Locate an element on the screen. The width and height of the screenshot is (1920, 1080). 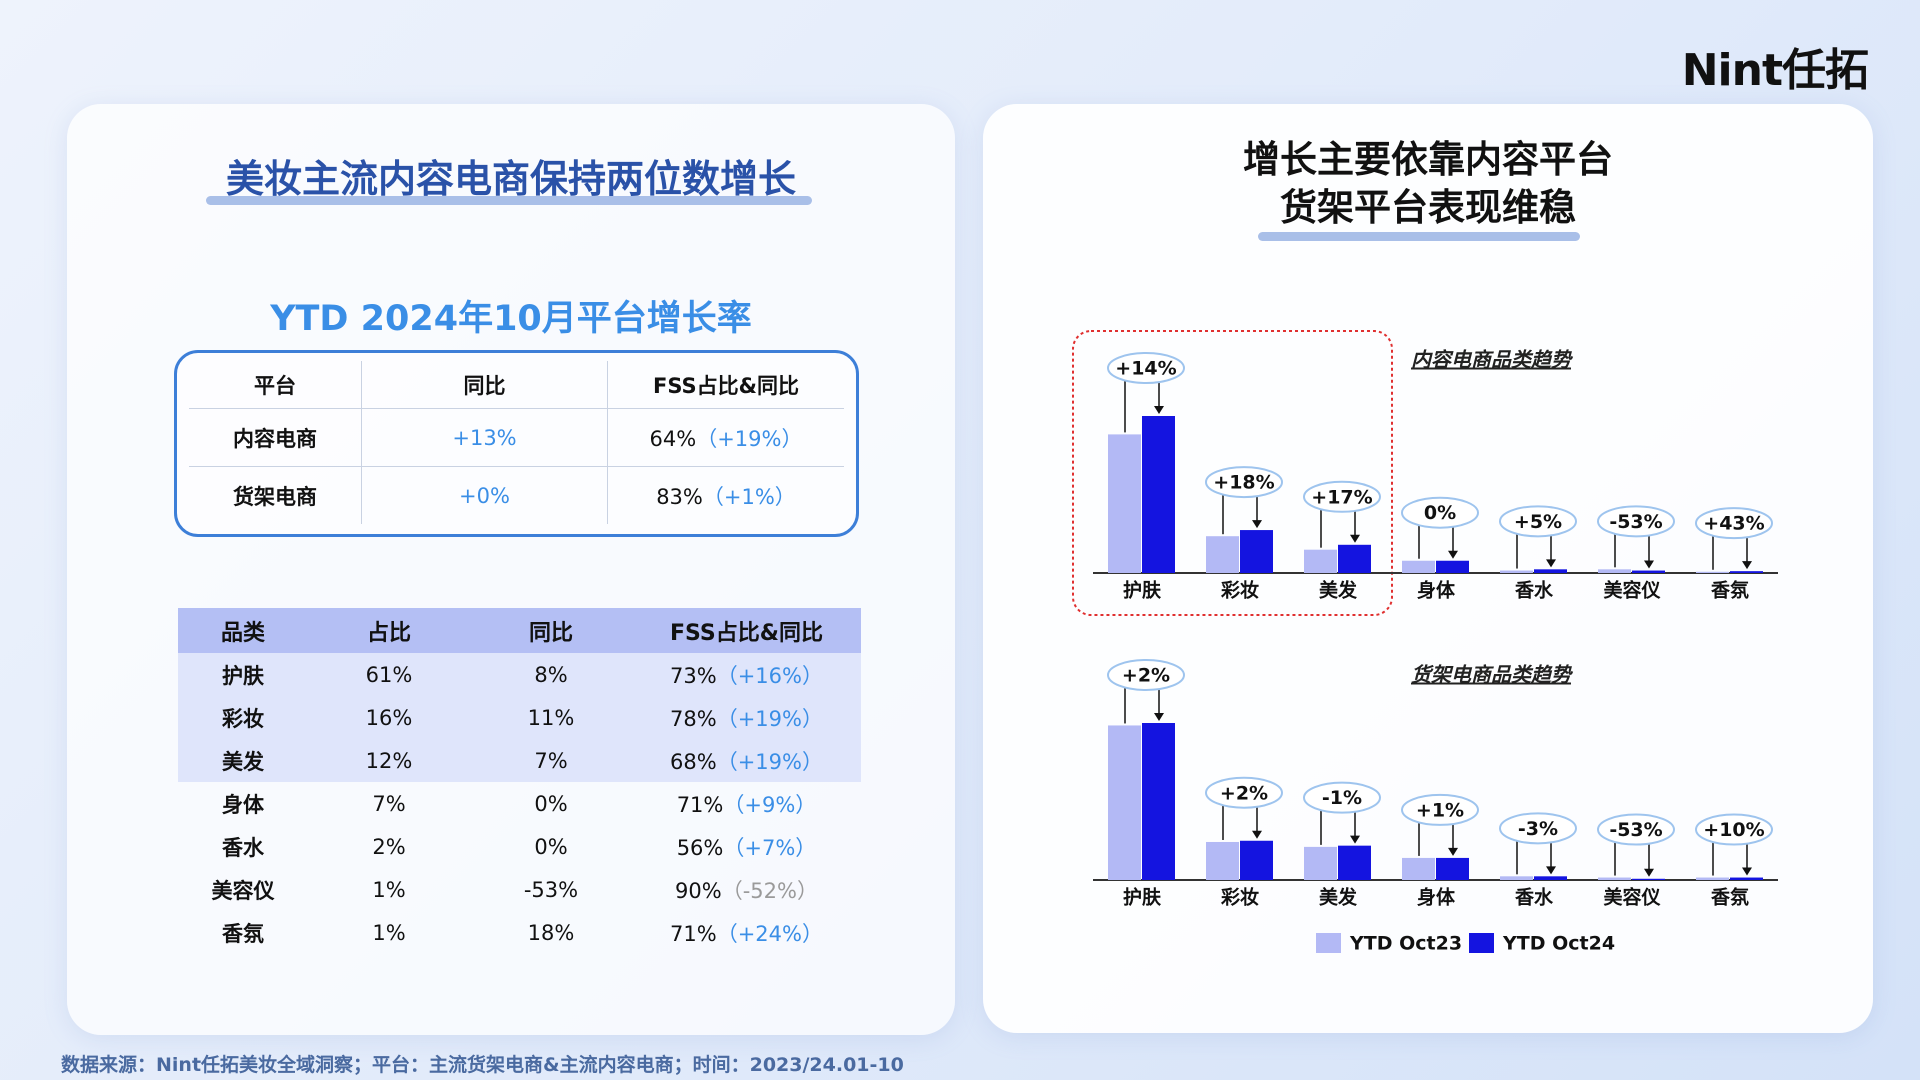
table-row: 内容电商 +13% 64%（+19%） is located at coordinates (516, 437).